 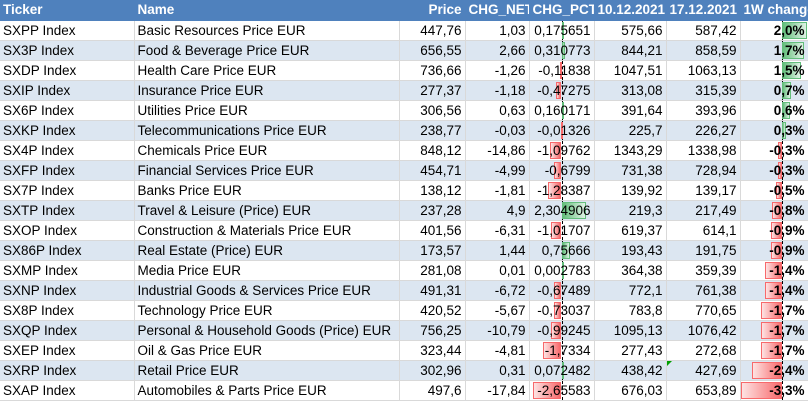 I want to click on price-cell: 281,08, so click(x=432, y=270).